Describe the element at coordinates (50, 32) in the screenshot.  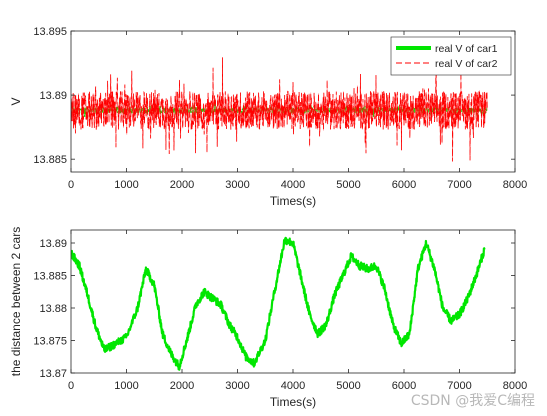
I see `y-tick-label: 13.895` at that location.